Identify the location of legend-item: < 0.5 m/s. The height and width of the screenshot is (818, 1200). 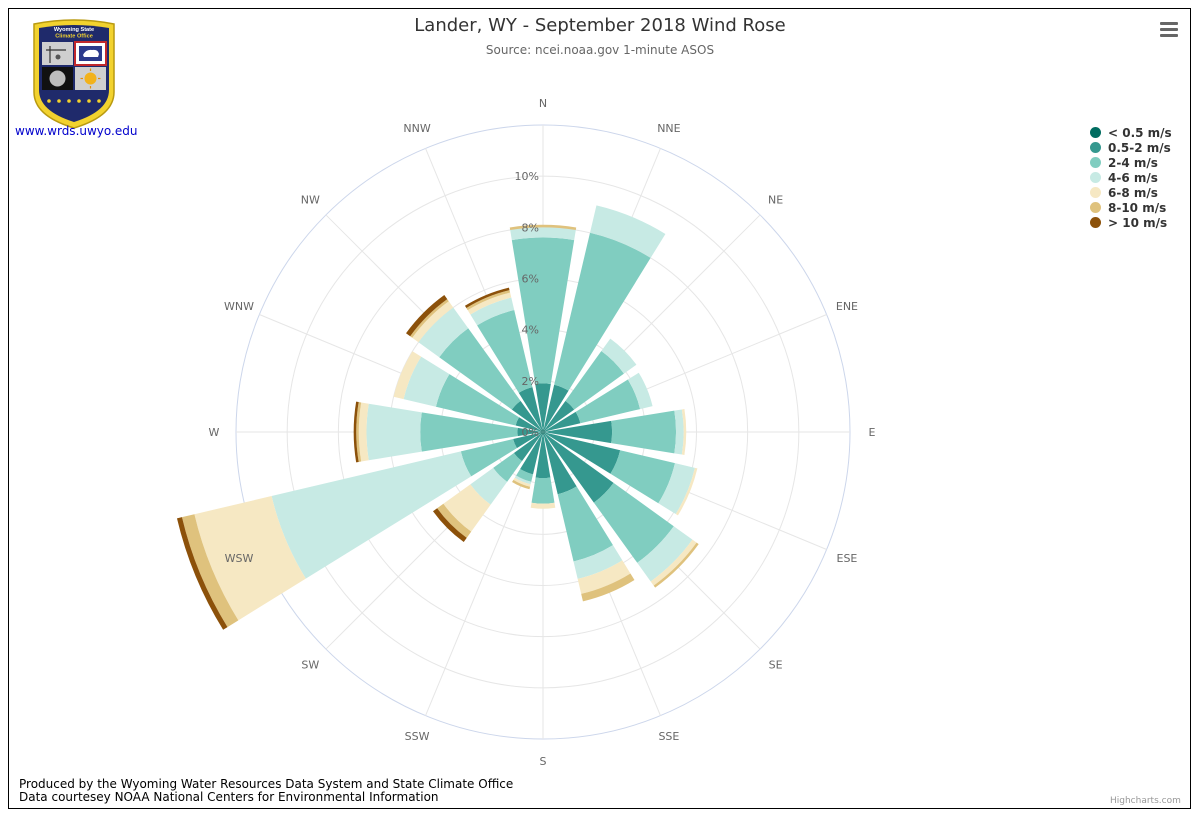
(1131, 132).